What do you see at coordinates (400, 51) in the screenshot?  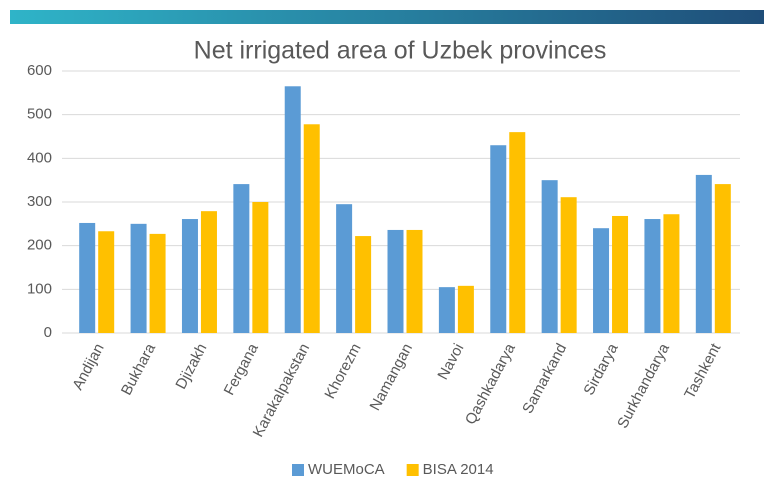 I see `chart-title: Net irrigated area of Uzbek provinces` at bounding box center [400, 51].